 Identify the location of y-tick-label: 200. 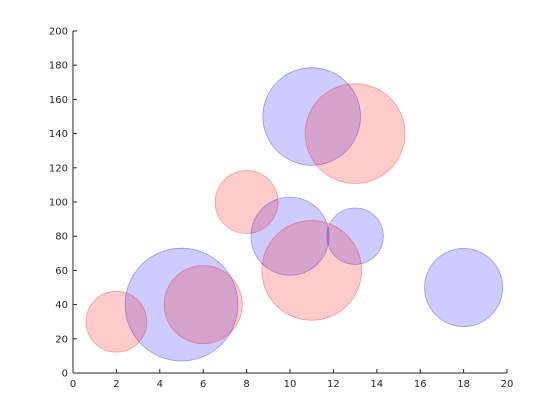
(58, 32).